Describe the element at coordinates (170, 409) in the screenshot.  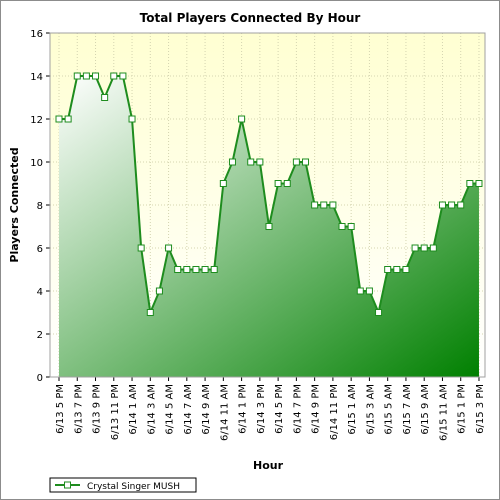
I see `x-tick-label: 6/14 5 AM` at that location.